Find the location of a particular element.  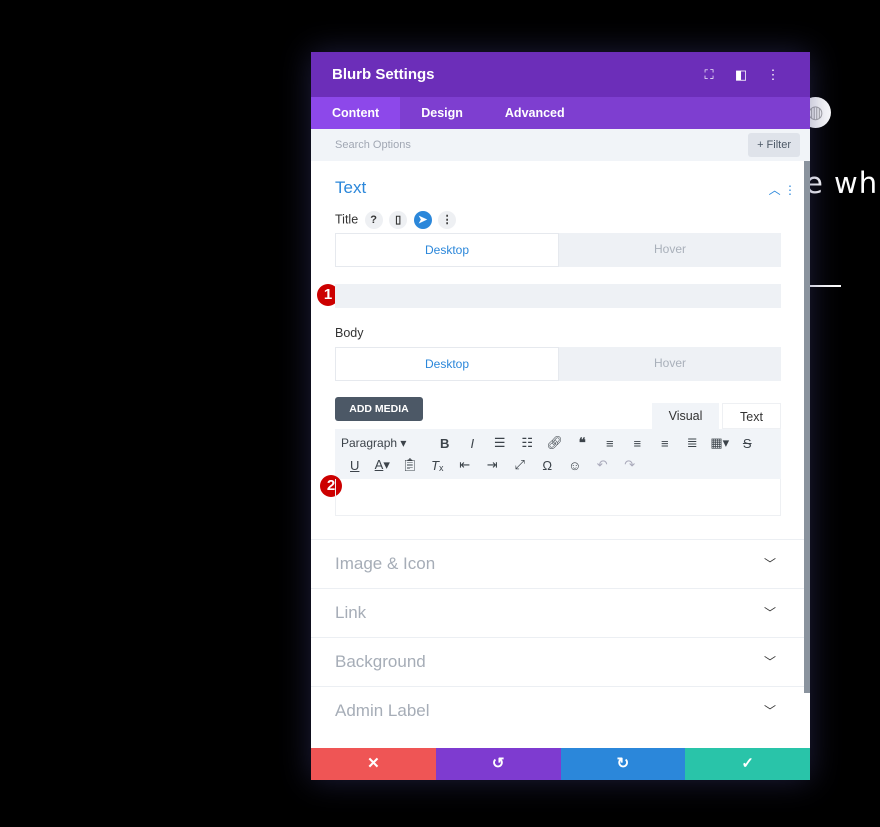

align-center-icon: ≡ is located at coordinates (637, 443).